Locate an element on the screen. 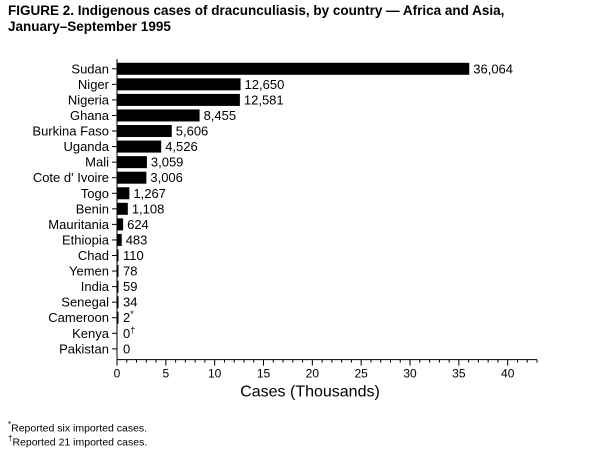 Image resolution: width=593 pixels, height=458 pixels. footnote-2: †Reported 21 imported cases. is located at coordinates (77, 441).